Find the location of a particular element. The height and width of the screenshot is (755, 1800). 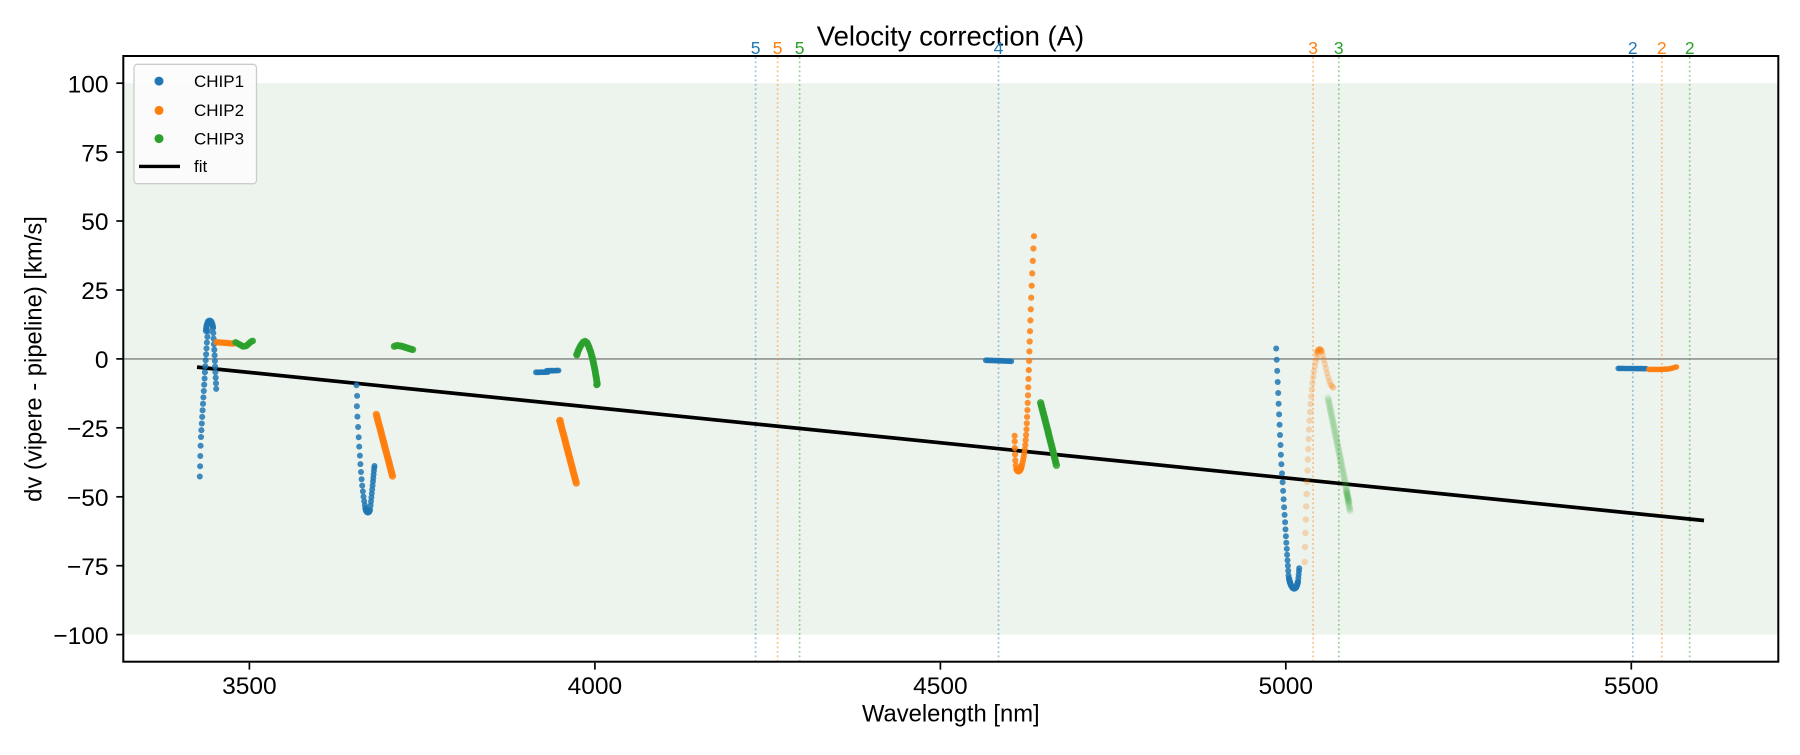

svg-text: 50 is located at coordinates (94, 222).